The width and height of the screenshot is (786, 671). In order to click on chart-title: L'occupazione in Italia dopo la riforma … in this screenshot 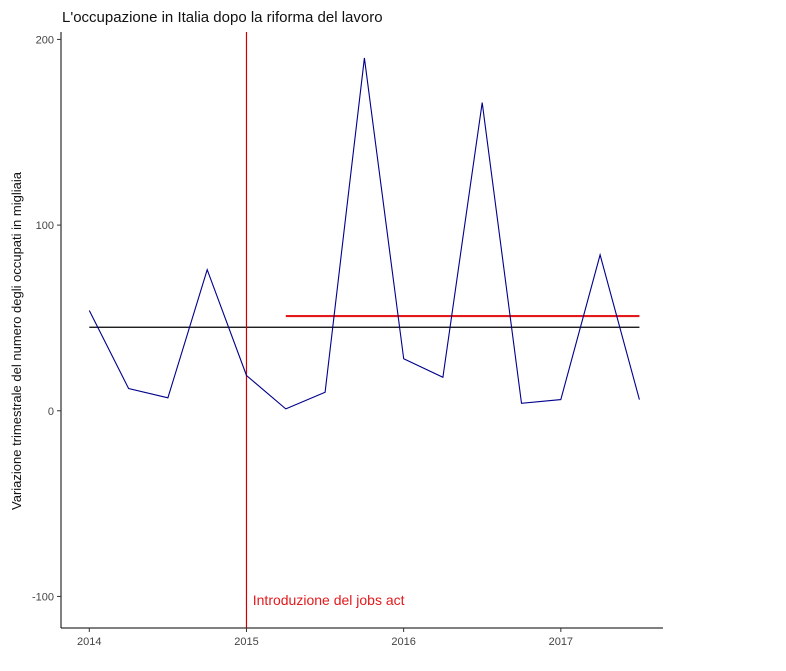, I will do `click(222, 17)`.